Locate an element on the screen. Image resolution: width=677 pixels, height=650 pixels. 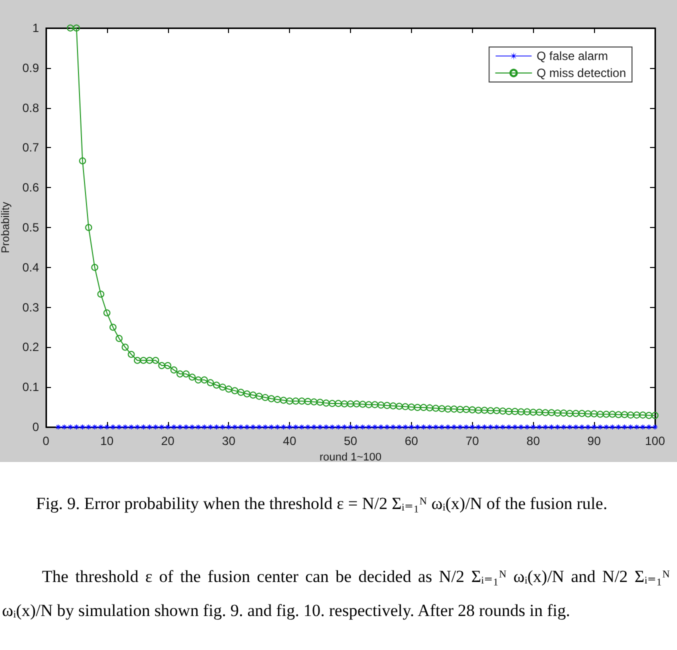
legend-label: Q miss detection is located at coordinates (581, 73).